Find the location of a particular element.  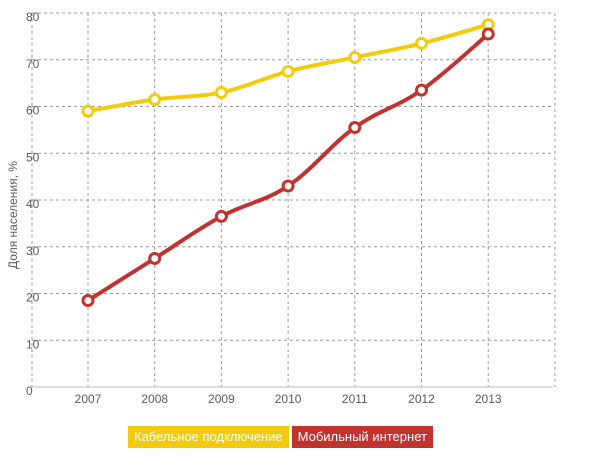

x-tick-label: 2008 is located at coordinates (154, 399).